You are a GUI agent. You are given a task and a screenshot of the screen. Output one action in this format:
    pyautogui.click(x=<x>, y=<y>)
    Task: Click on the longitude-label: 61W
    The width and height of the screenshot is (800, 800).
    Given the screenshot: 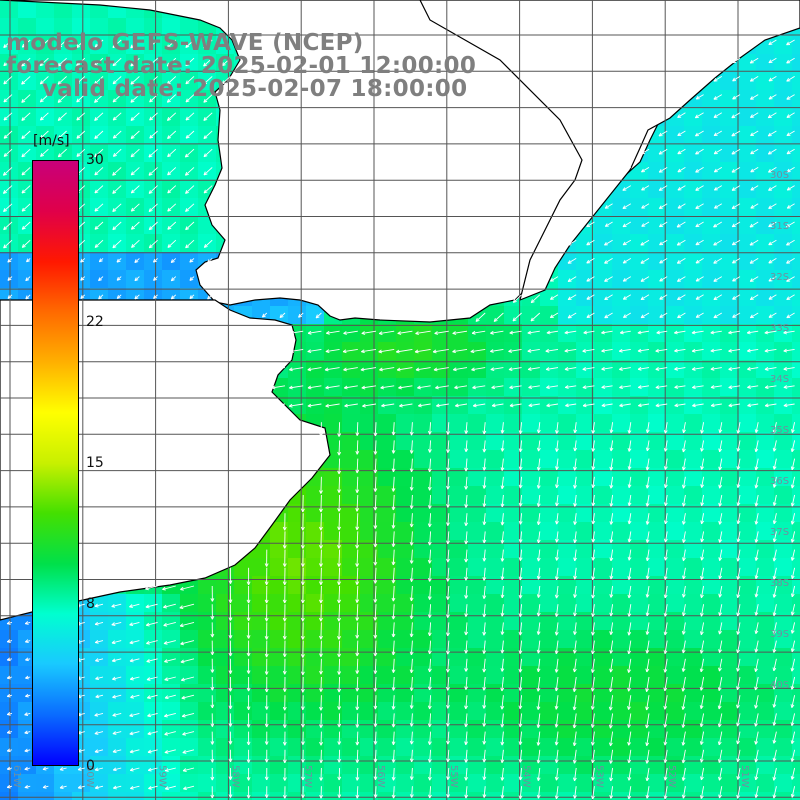 What is the action you would take?
    pyautogui.click(x=16, y=776)
    